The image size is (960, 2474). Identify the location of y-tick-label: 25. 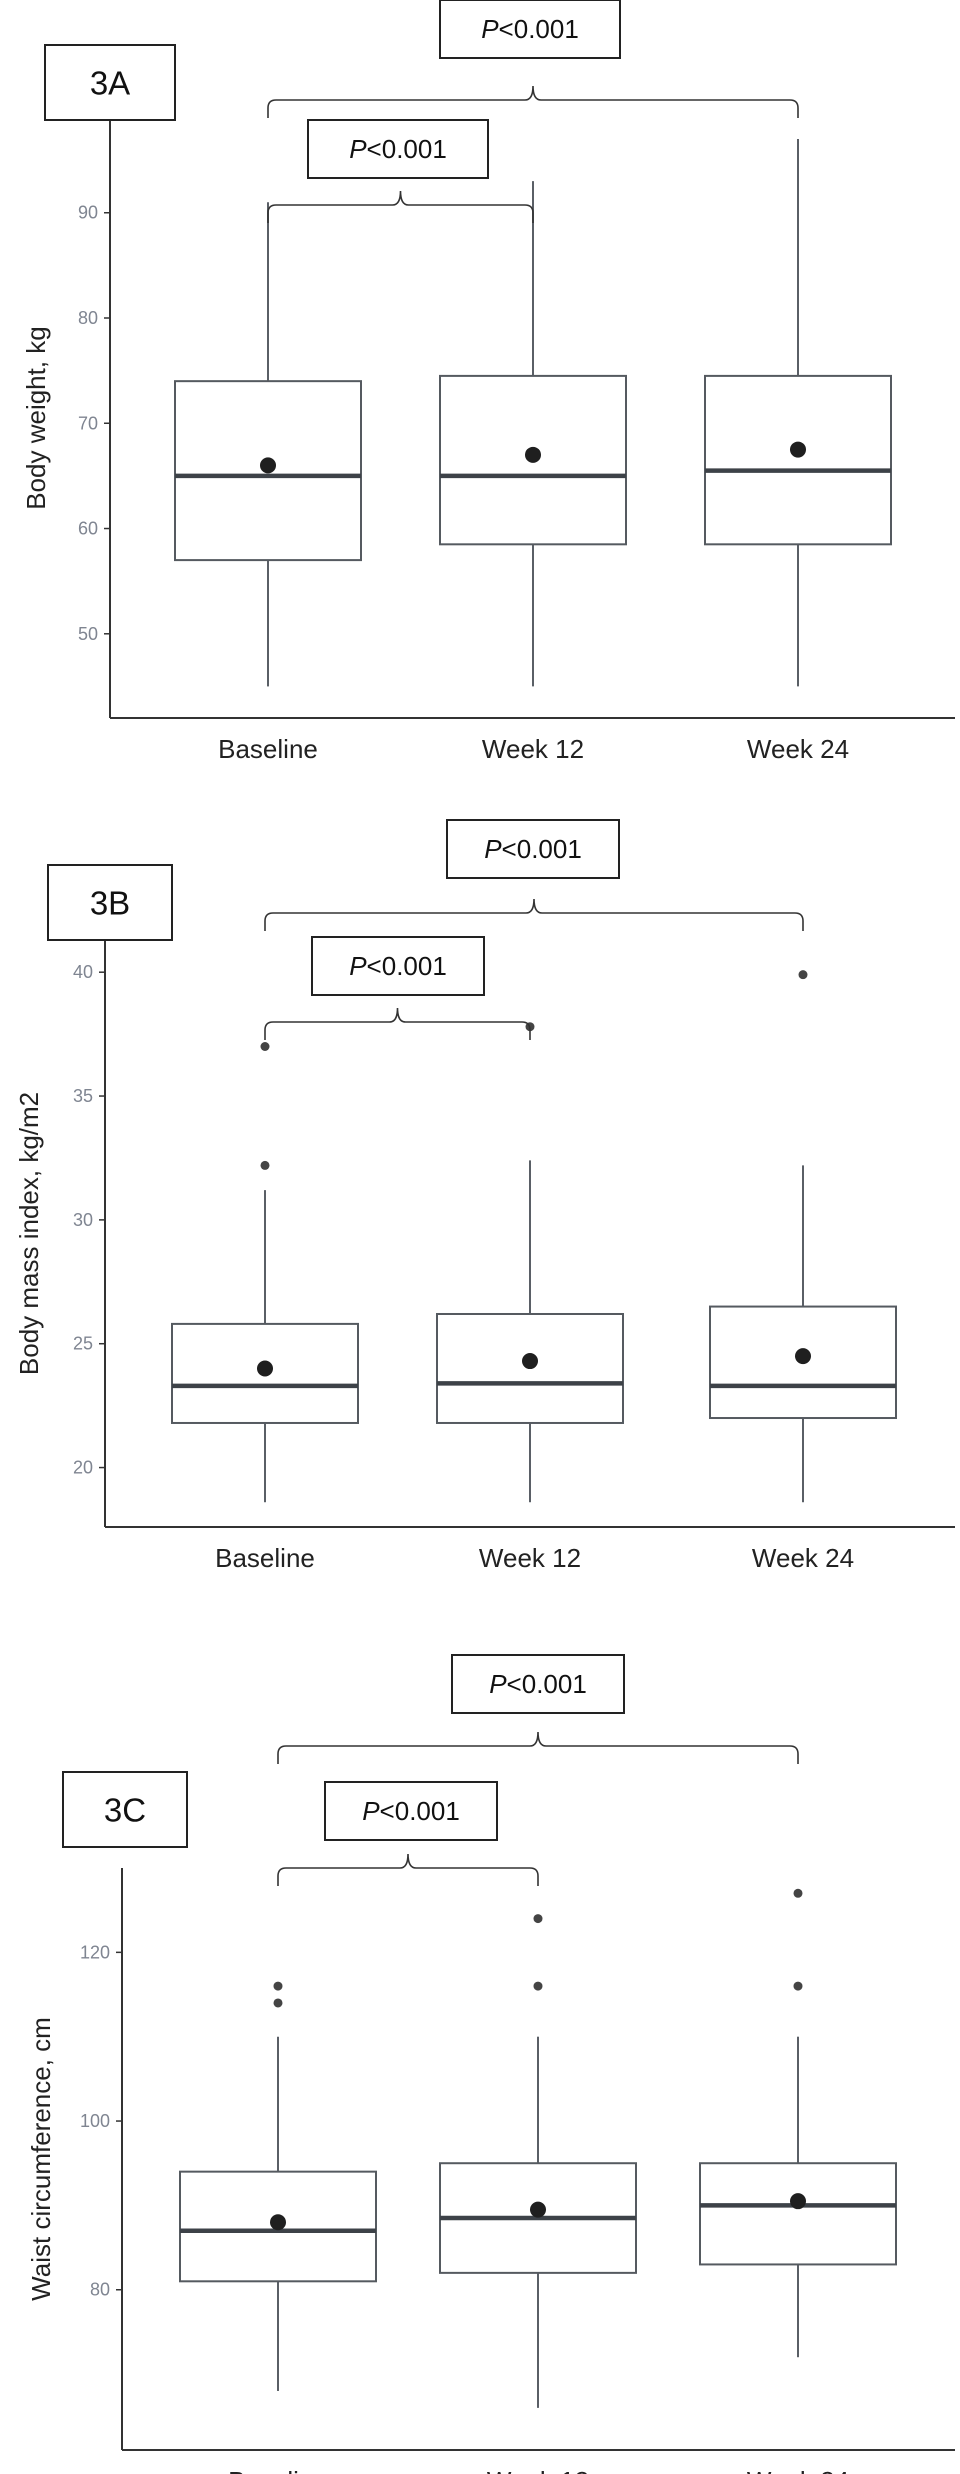
(83, 1344).